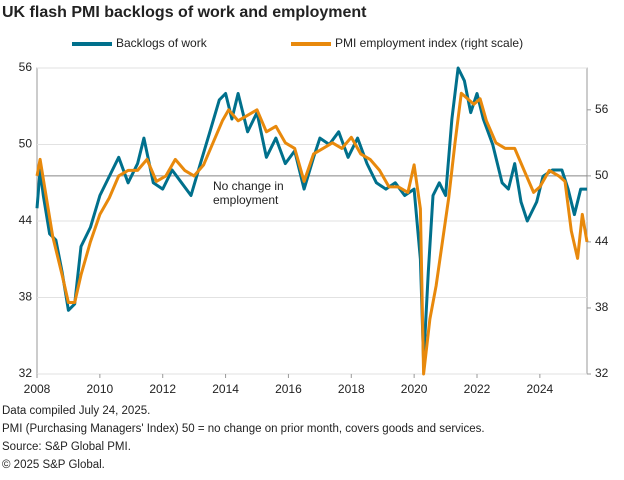 This screenshot has width=624, height=480. I want to click on legend-label: PMI employment index (right scale), so click(429, 43).